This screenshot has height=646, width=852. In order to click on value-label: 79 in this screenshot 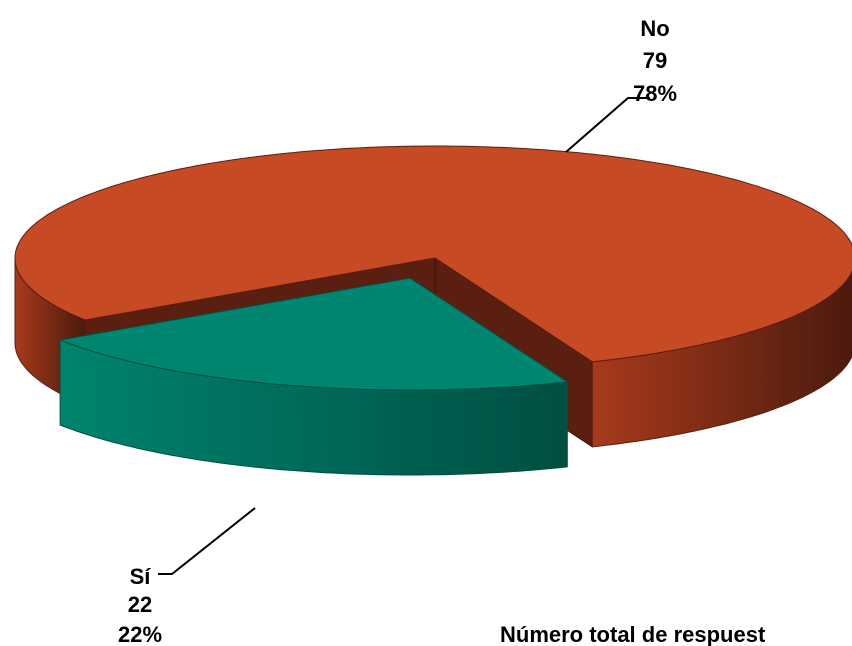, I will do `click(655, 60)`.